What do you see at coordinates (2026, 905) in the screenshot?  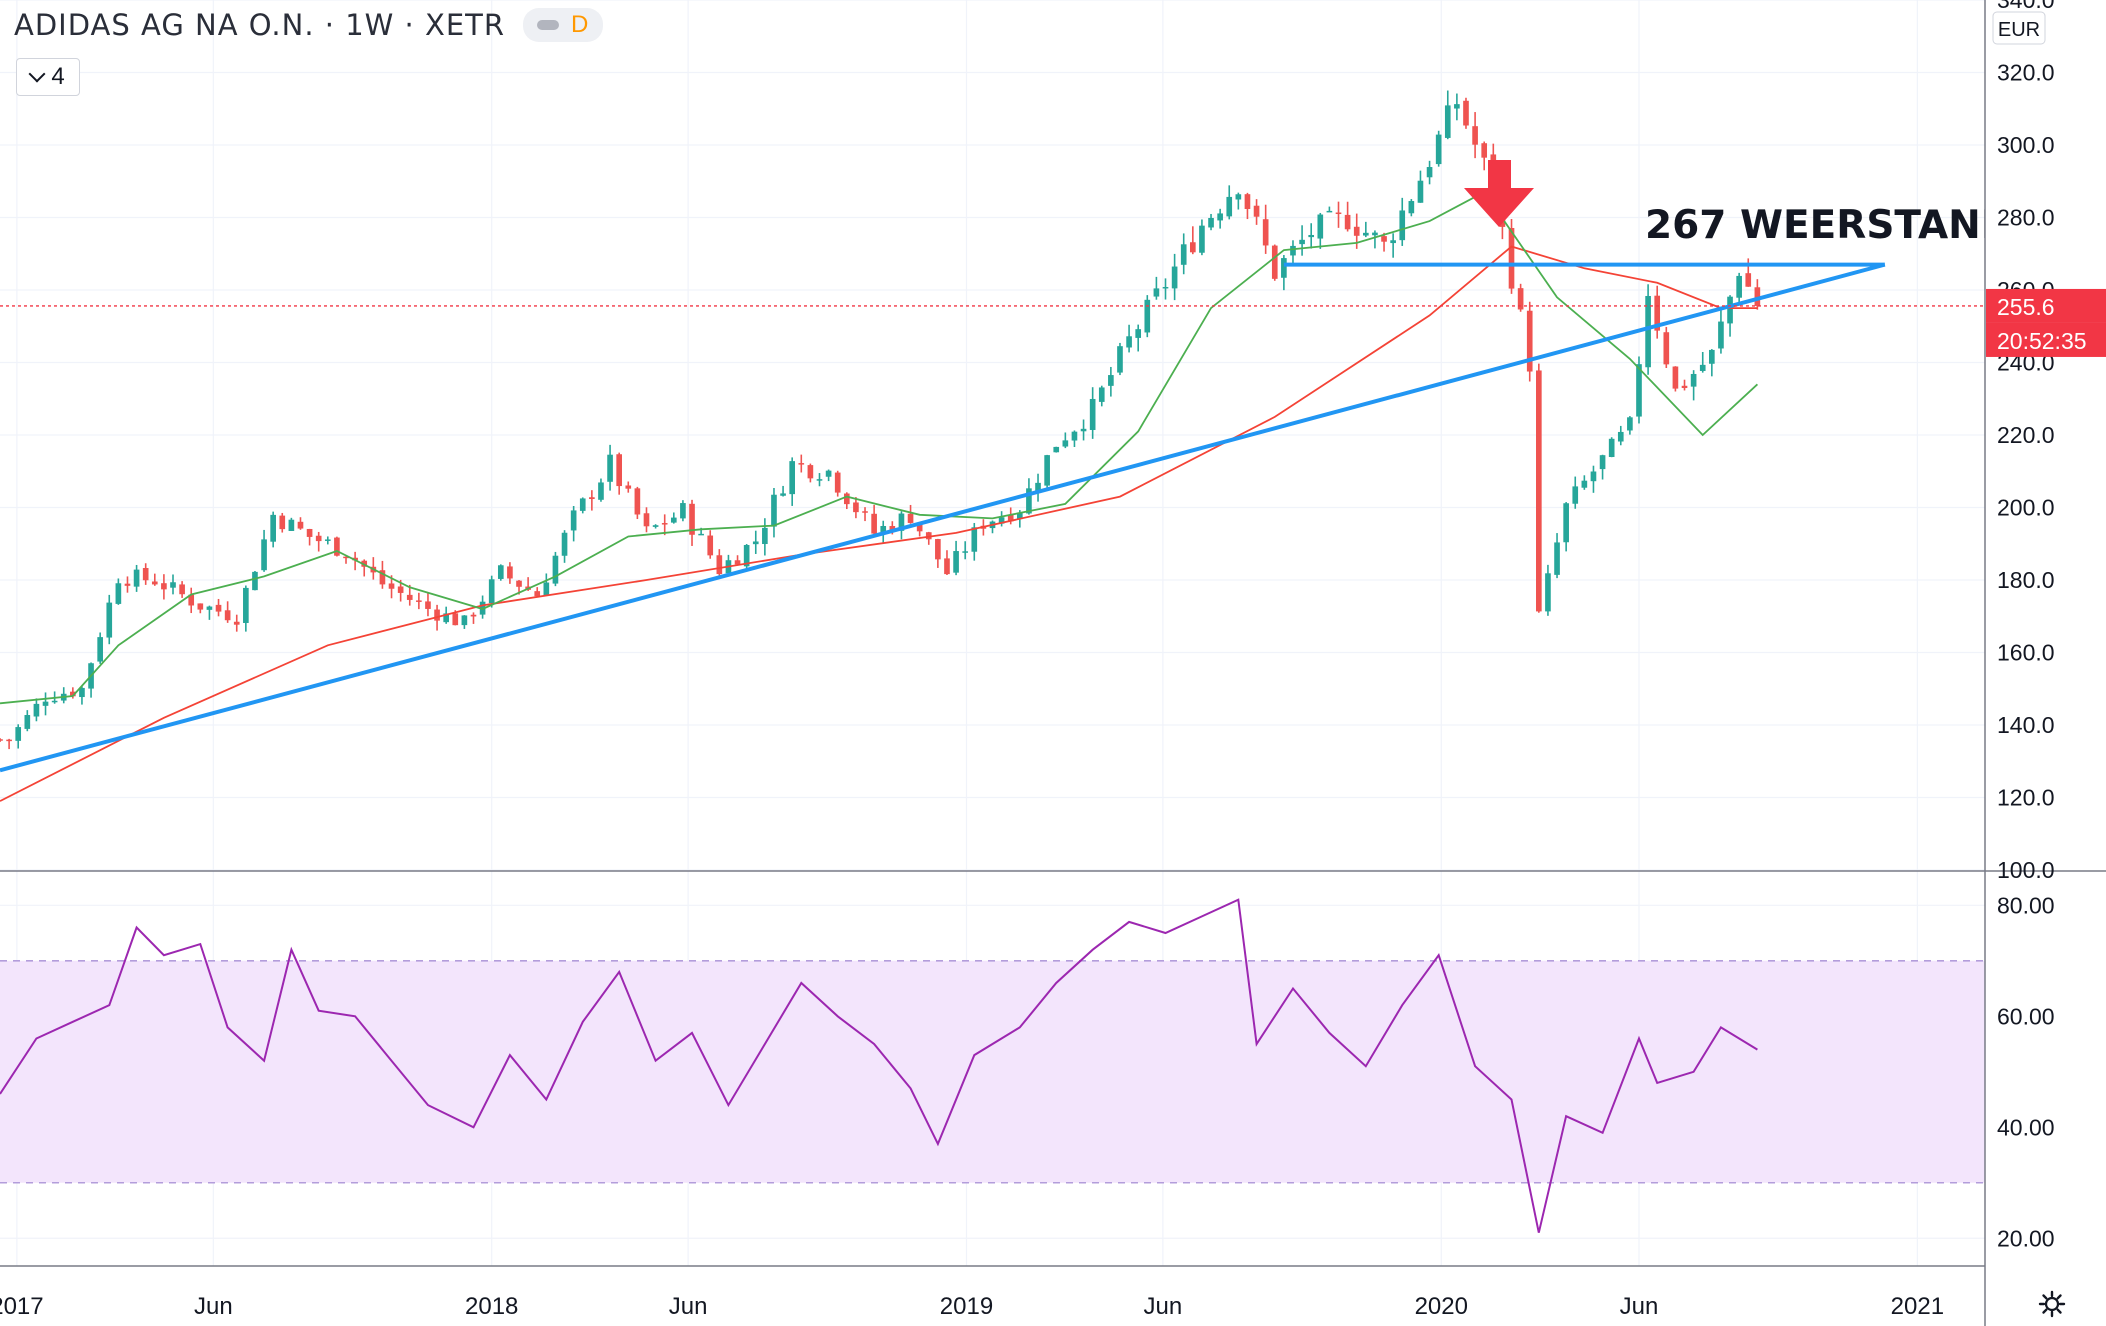 I see `rsi-tick-label: 80.00` at bounding box center [2026, 905].